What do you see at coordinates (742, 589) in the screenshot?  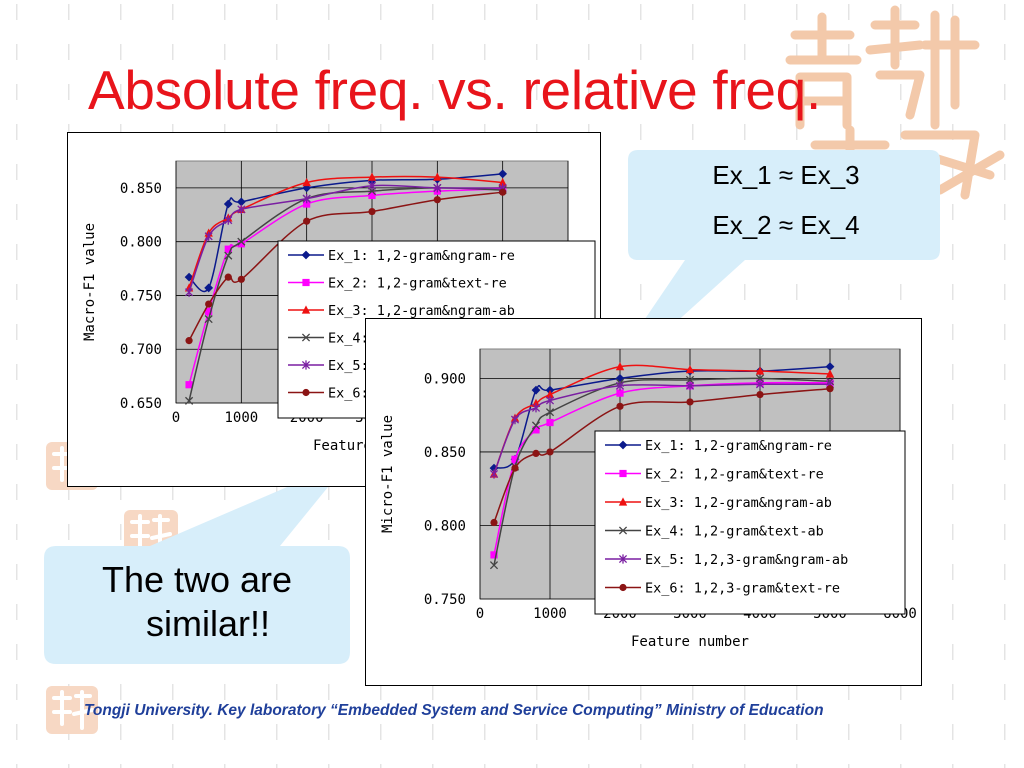 I see `micro-f1-legend-label: Ex_6: 1,2,3-gram&text-re` at bounding box center [742, 589].